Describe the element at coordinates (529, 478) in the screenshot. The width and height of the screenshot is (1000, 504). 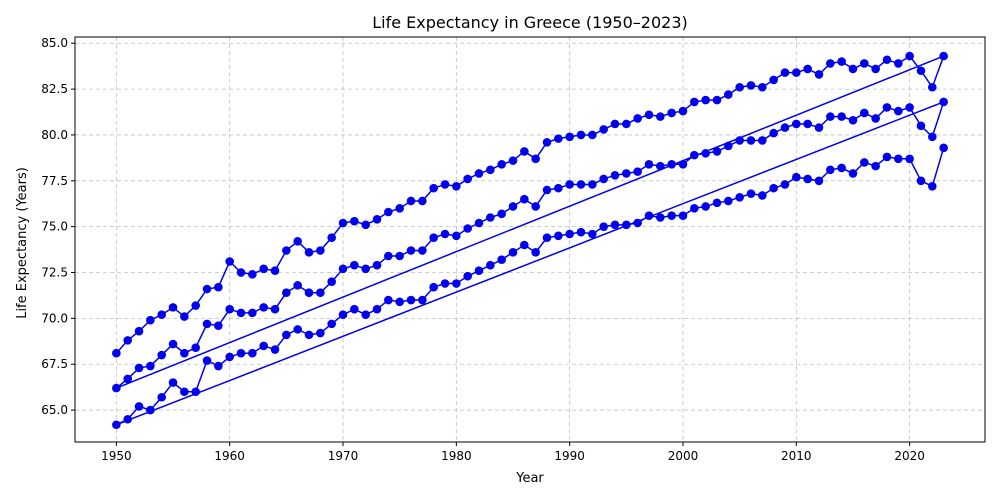
I see `x-axis-label: Year` at that location.